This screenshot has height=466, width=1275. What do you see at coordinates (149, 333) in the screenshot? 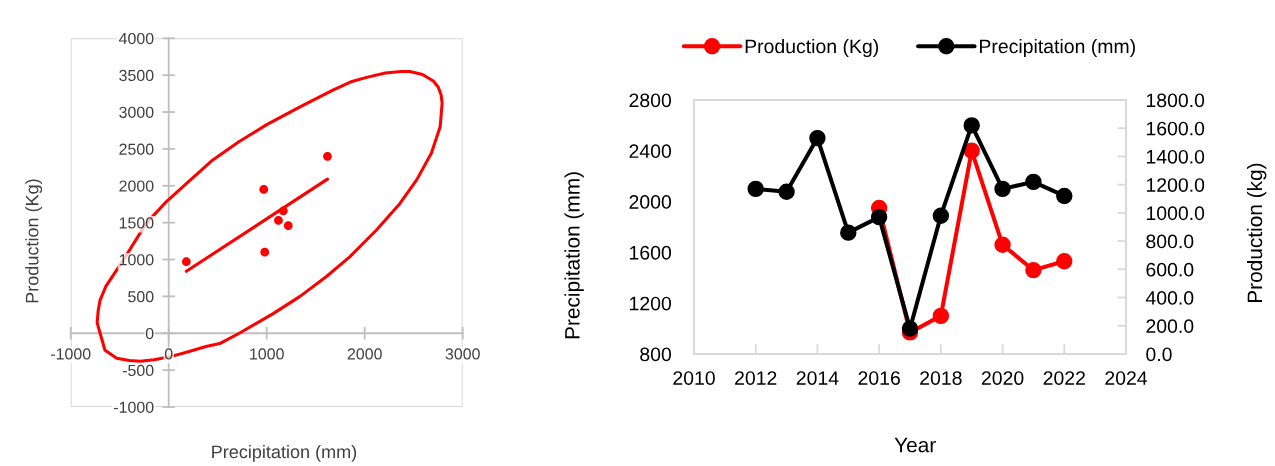
I see `y-tick-label: 0` at bounding box center [149, 333].